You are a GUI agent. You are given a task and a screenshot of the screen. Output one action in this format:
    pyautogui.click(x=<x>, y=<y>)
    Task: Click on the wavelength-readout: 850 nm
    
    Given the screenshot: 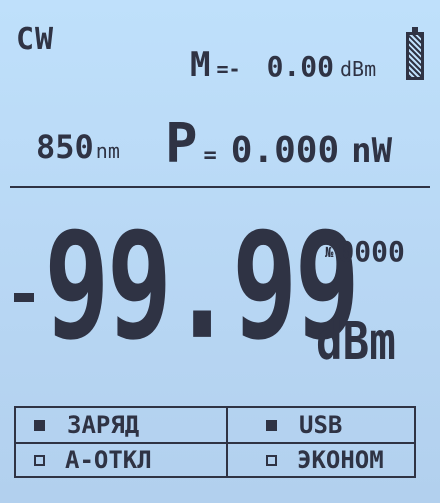 What is the action you would take?
    pyautogui.click(x=78, y=147)
    